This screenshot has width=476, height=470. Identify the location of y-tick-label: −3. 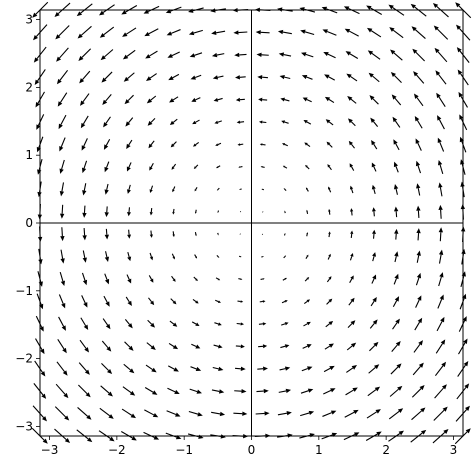
(24, 426).